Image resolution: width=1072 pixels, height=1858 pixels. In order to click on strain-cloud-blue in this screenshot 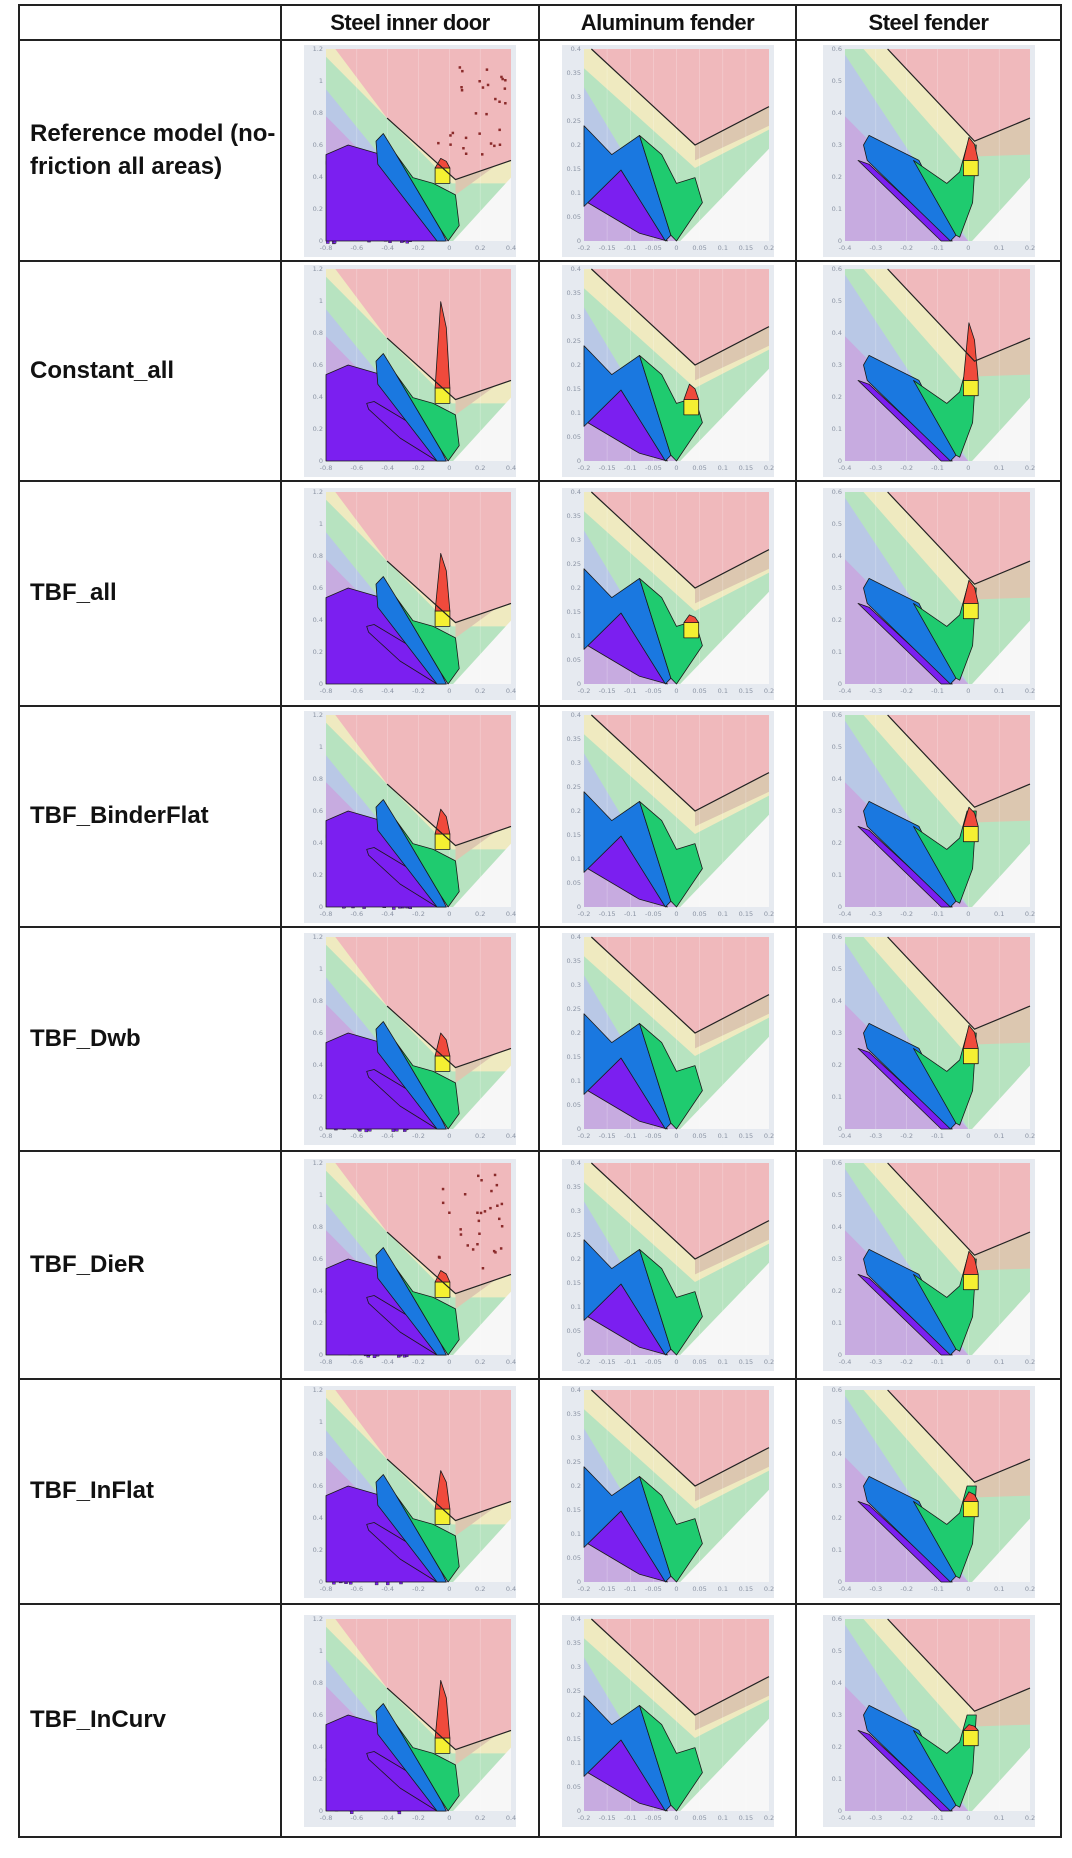, I will do `click(411, 407)`.